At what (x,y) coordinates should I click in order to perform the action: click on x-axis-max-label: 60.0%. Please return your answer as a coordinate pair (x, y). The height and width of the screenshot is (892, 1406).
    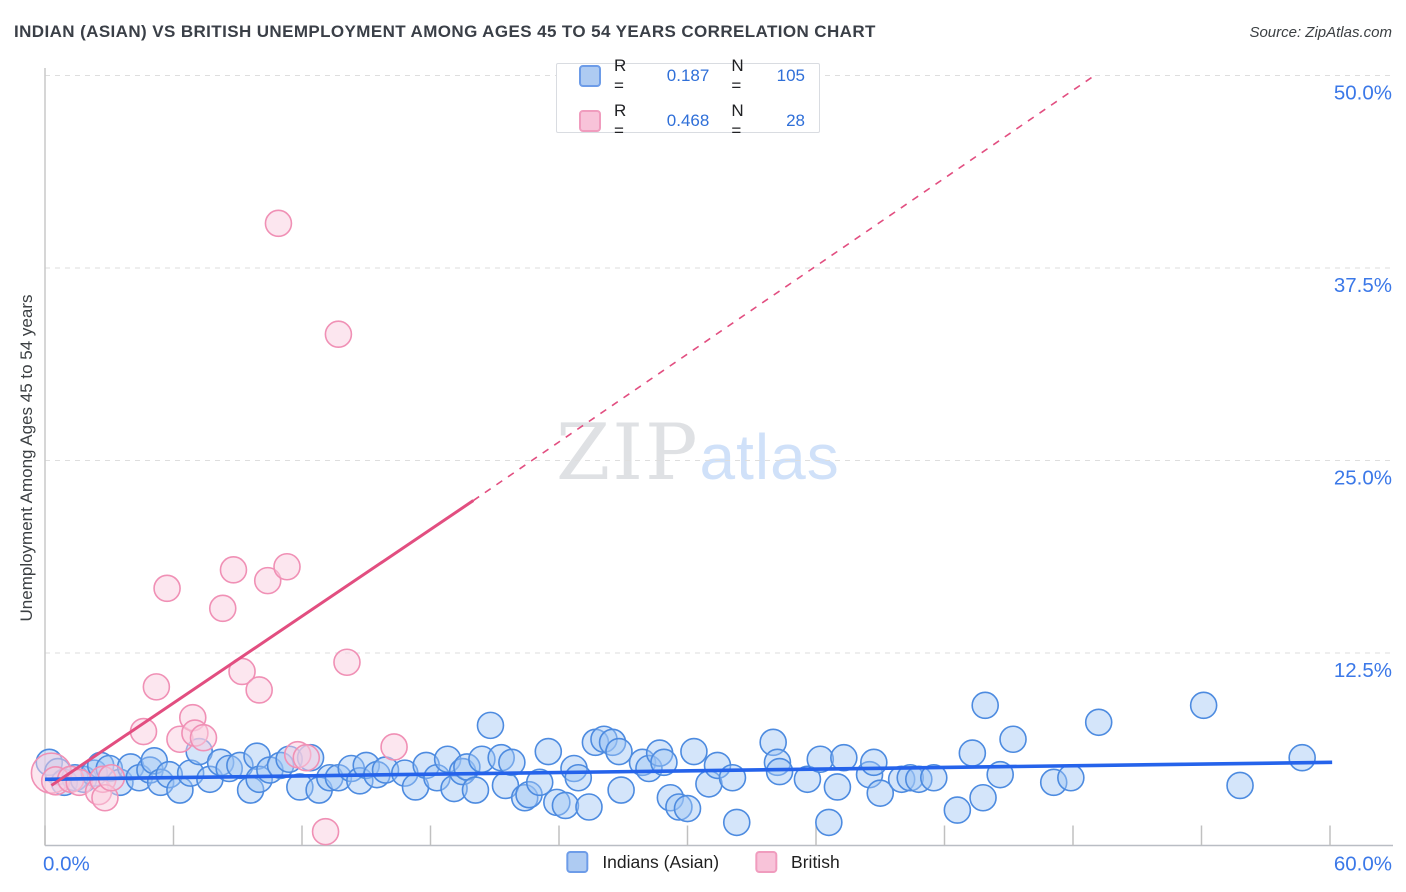
    Looking at the image, I should click on (1363, 864).